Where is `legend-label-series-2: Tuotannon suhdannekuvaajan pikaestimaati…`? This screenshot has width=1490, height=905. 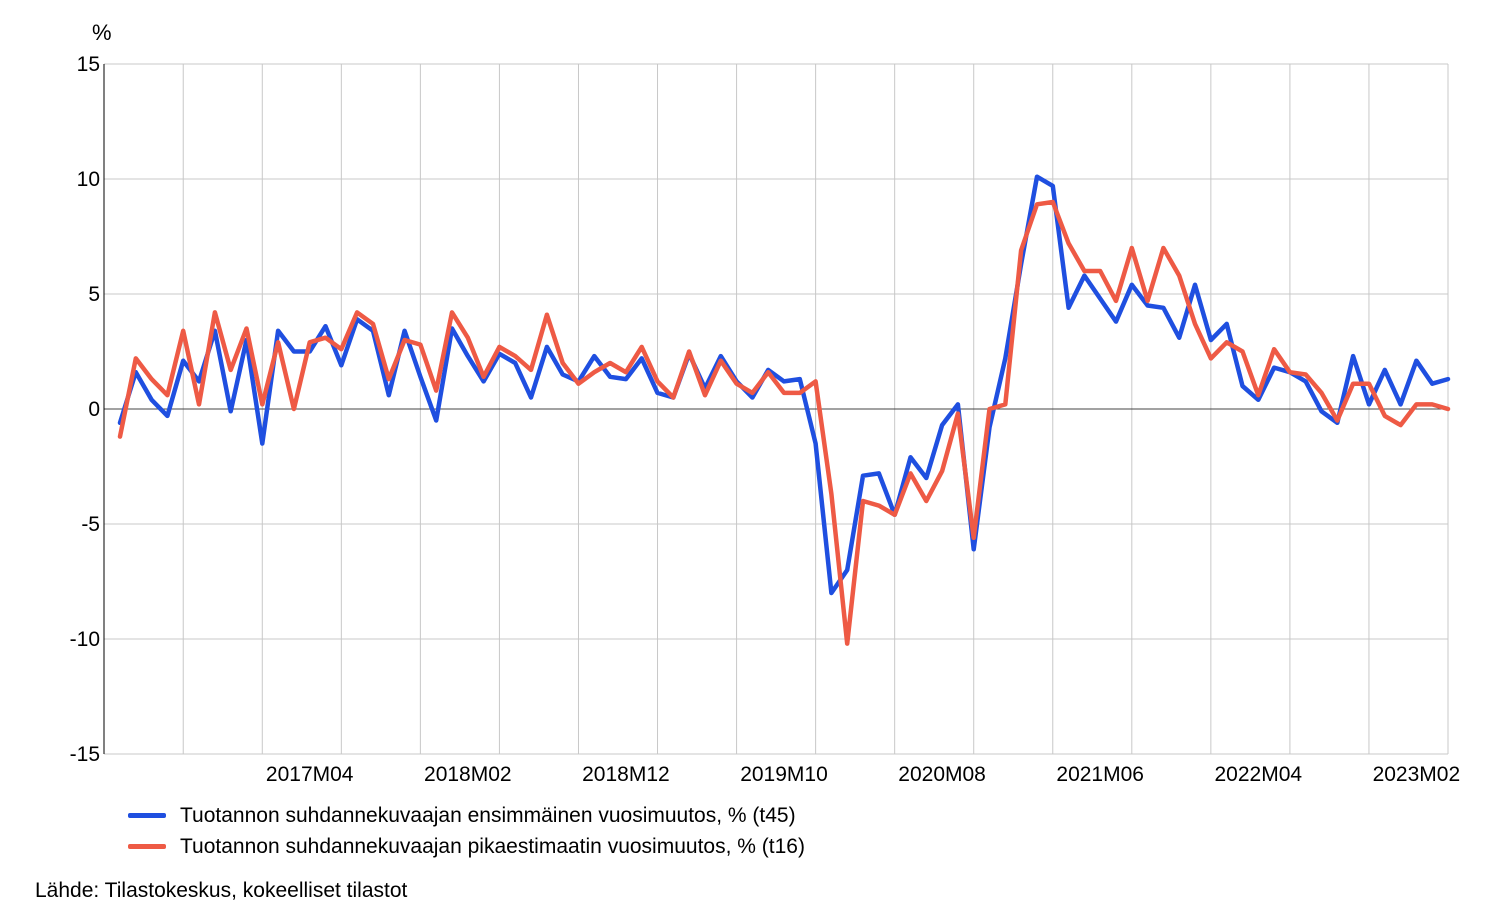
legend-label-series-2: Tuotannon suhdannekuvaajan pikaestimaati… is located at coordinates (492, 846).